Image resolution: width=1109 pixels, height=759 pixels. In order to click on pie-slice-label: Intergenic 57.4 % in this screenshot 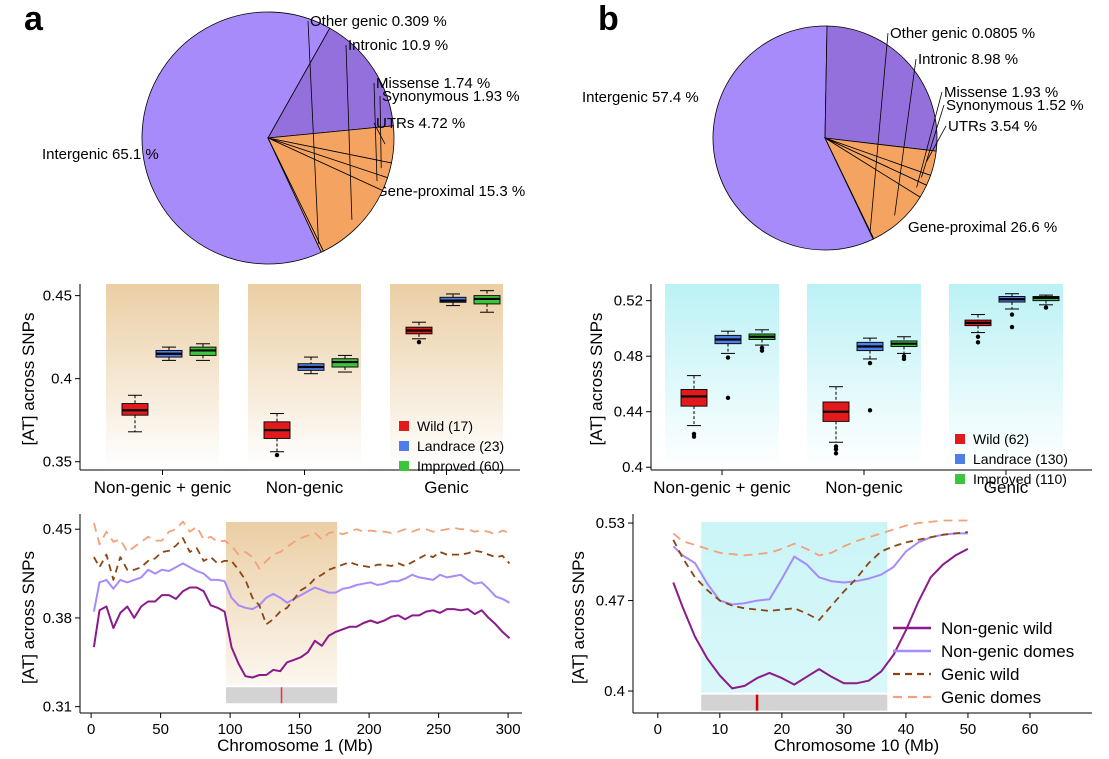, I will do `click(640, 97)`.